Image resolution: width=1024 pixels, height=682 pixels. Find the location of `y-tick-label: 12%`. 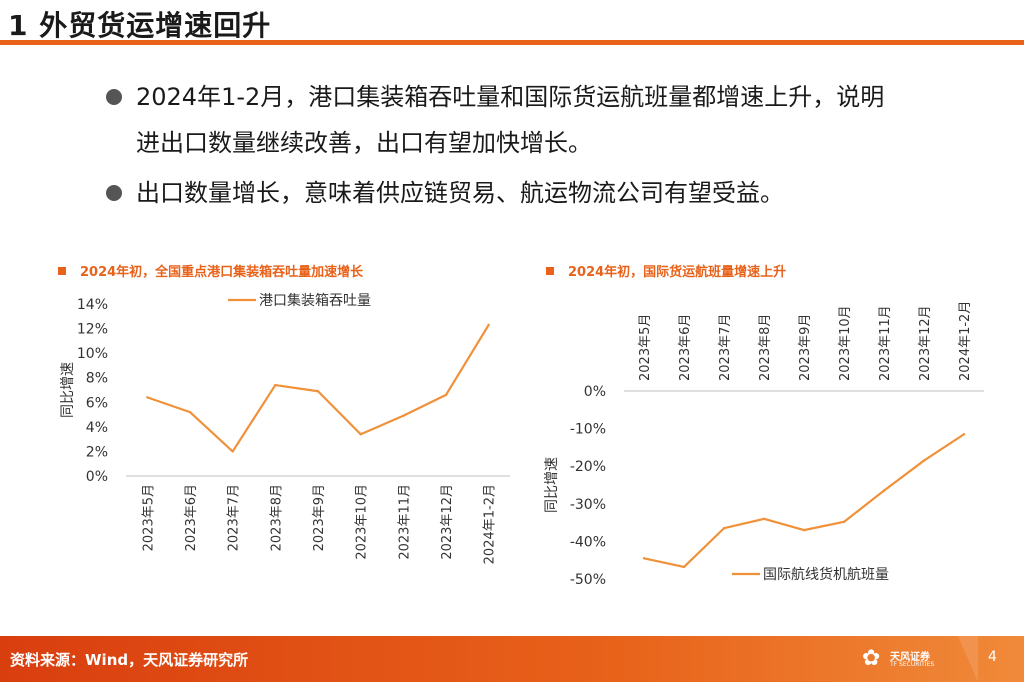

y-tick-label: 12% is located at coordinates (92, 330).